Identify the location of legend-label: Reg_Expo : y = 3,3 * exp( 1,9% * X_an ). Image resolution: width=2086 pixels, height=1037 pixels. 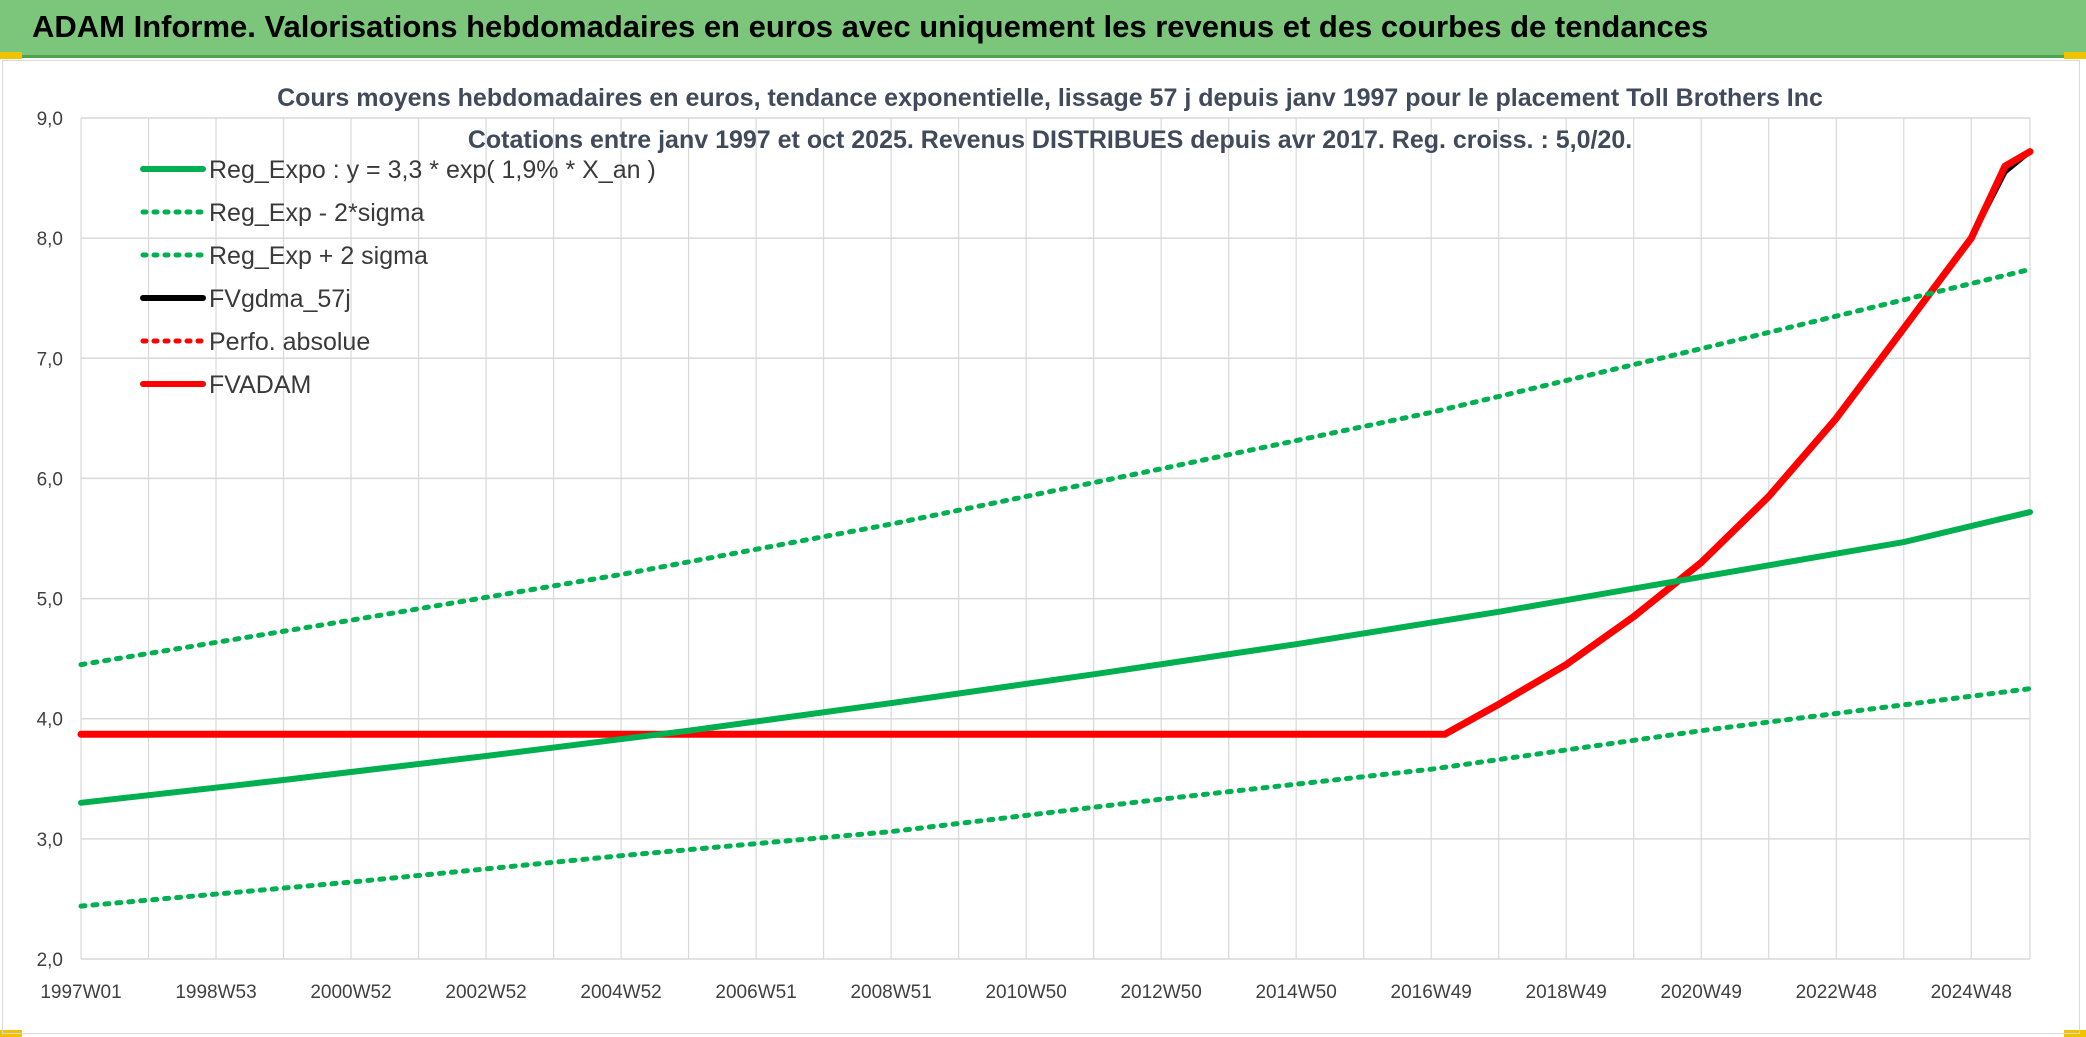
(432, 170).